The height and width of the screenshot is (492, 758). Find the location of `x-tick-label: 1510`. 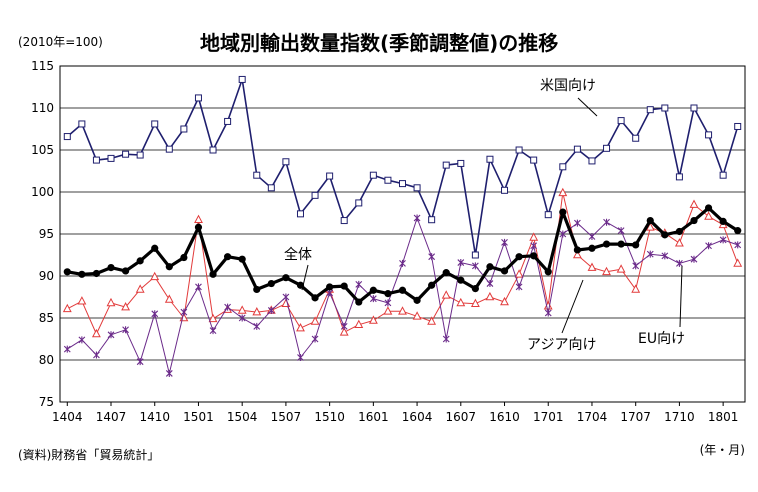

x-tick-label: 1510 is located at coordinates (329, 417).